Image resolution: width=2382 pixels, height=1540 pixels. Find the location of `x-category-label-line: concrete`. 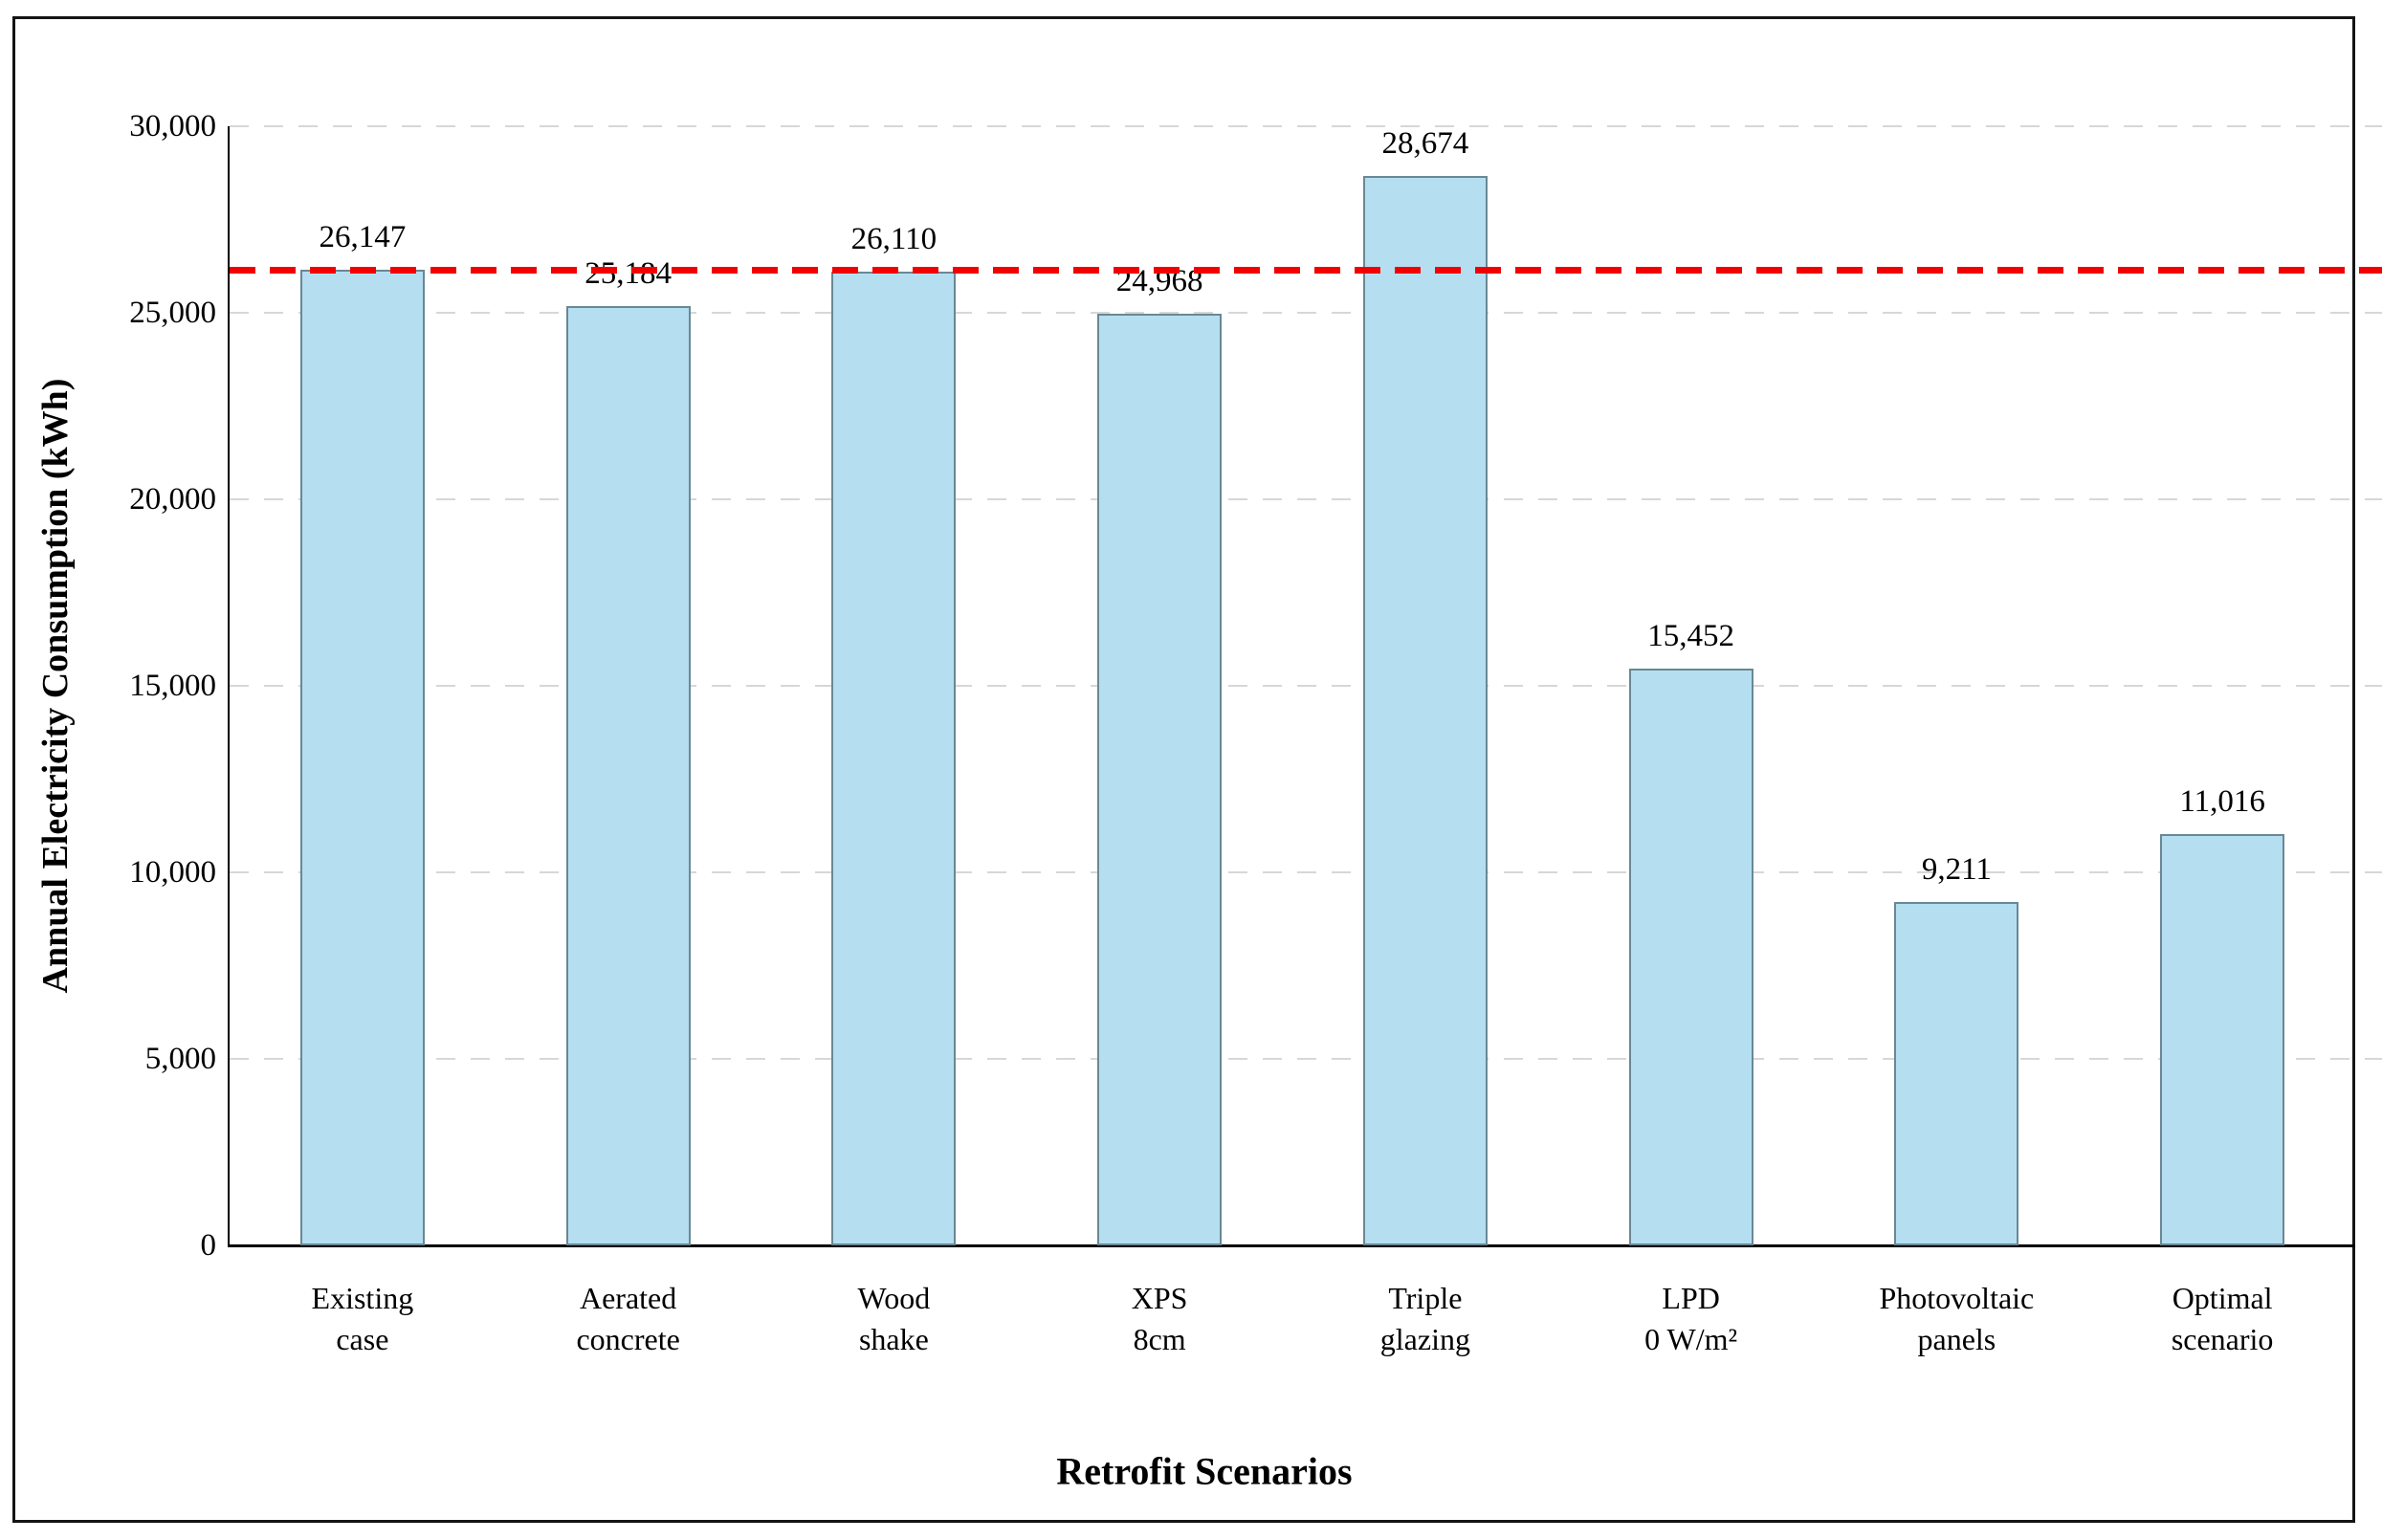

x-category-label-line: concrete is located at coordinates (628, 1339).